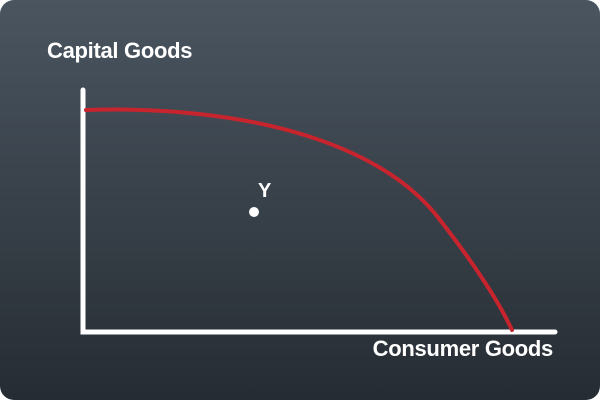 This screenshot has height=400, width=600. Describe the element at coordinates (265, 191) in the screenshot. I see `point-y-label: Y` at that location.